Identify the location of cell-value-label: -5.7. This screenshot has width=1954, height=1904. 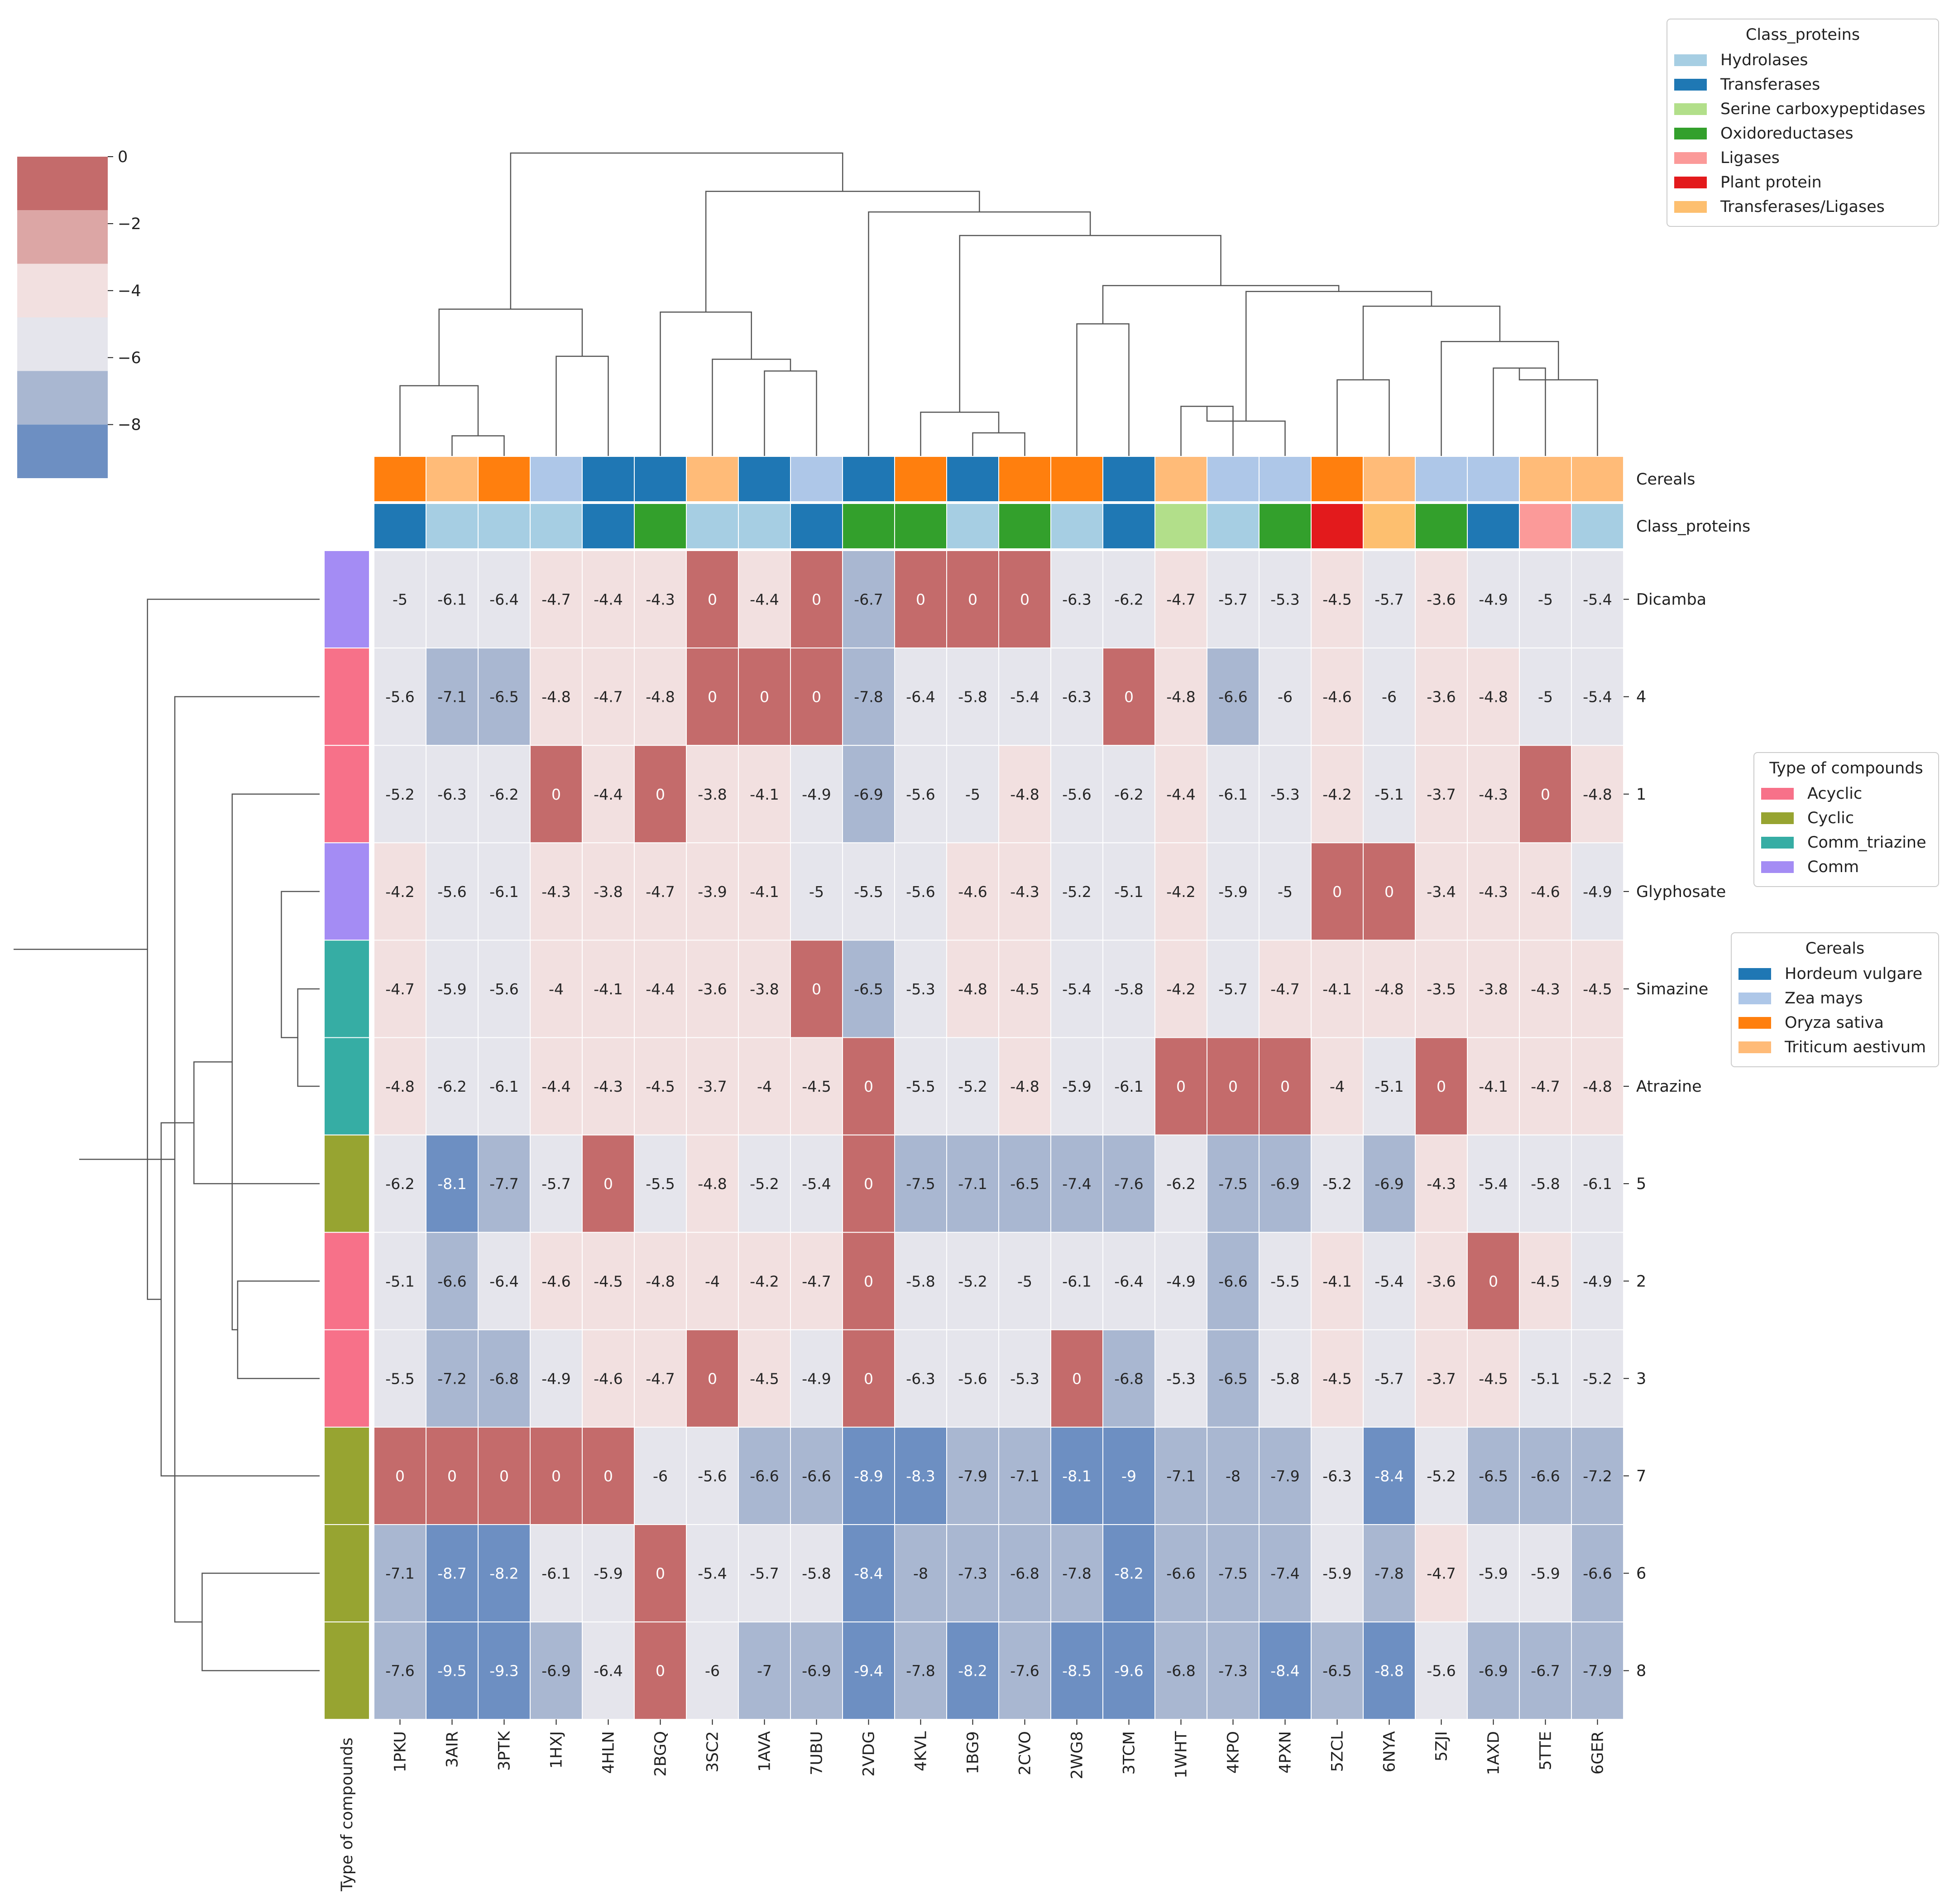
(555, 1184).